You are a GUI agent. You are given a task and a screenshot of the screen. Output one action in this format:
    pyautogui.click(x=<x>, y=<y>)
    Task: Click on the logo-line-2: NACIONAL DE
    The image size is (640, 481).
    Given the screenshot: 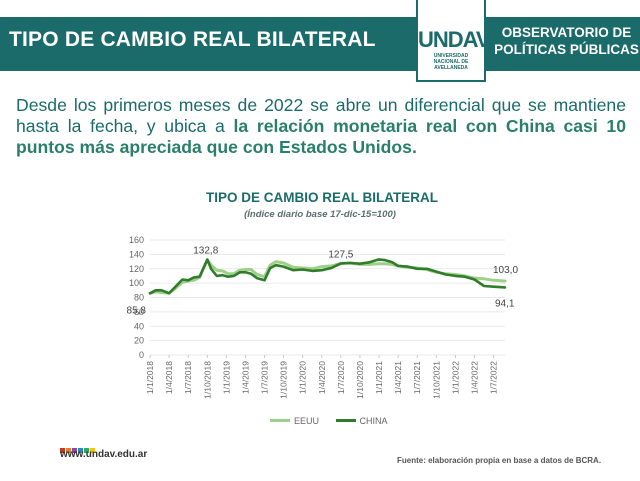 What is the action you would take?
    pyautogui.click(x=451, y=62)
    